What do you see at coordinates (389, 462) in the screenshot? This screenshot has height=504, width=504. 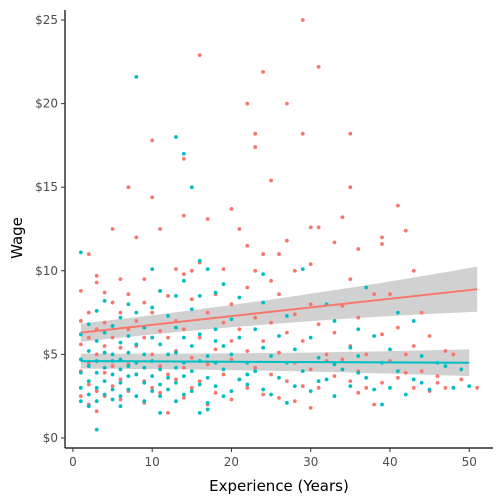 I see `x-tick-label: 40` at bounding box center [389, 462].